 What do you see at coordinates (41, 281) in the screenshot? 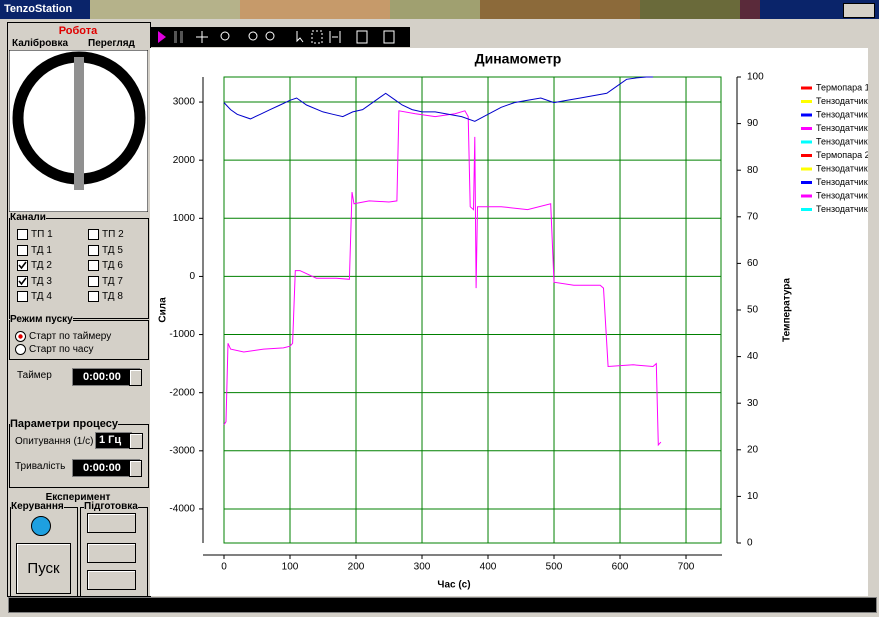
I see `checkbox-label: ТД 3` at bounding box center [41, 281].